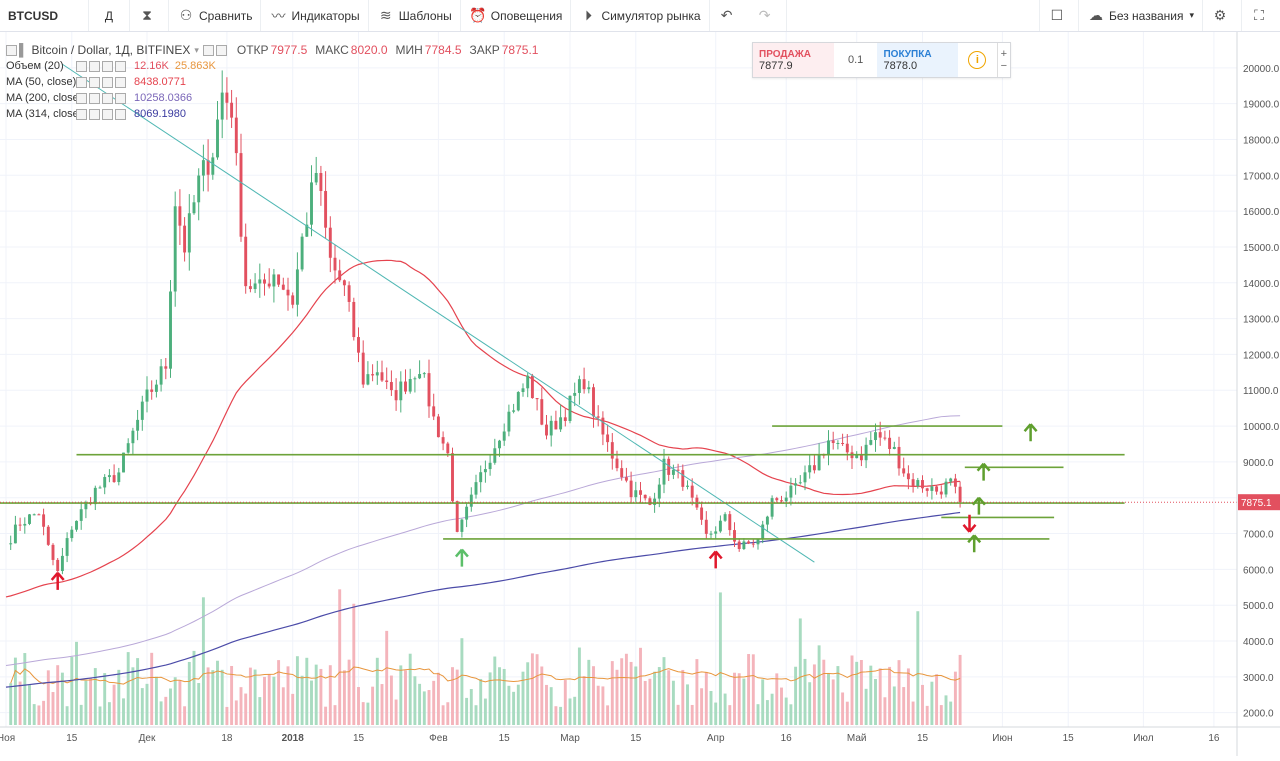 The image size is (1280, 761). What do you see at coordinates (1261, 15) in the screenshot?
I see `fullscreen-button: ⛶` at bounding box center [1261, 15].